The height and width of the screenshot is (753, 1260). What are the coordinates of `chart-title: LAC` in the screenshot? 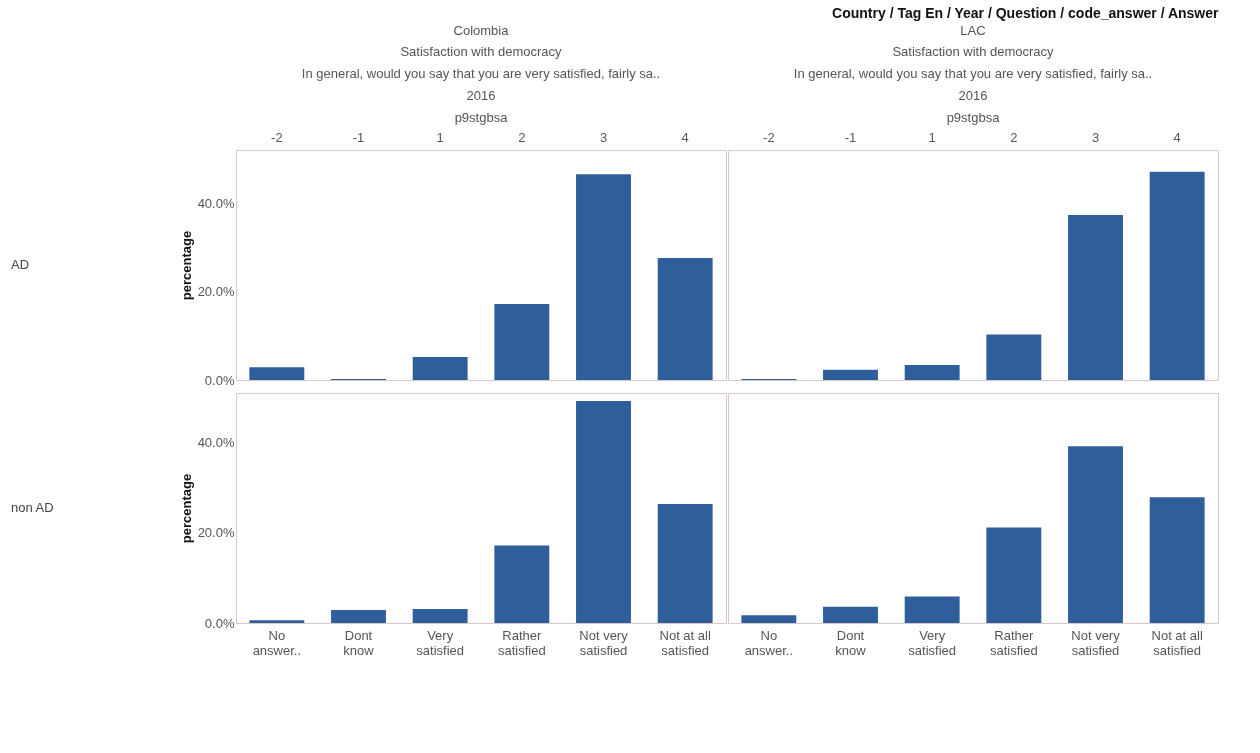 It's located at (973, 30).